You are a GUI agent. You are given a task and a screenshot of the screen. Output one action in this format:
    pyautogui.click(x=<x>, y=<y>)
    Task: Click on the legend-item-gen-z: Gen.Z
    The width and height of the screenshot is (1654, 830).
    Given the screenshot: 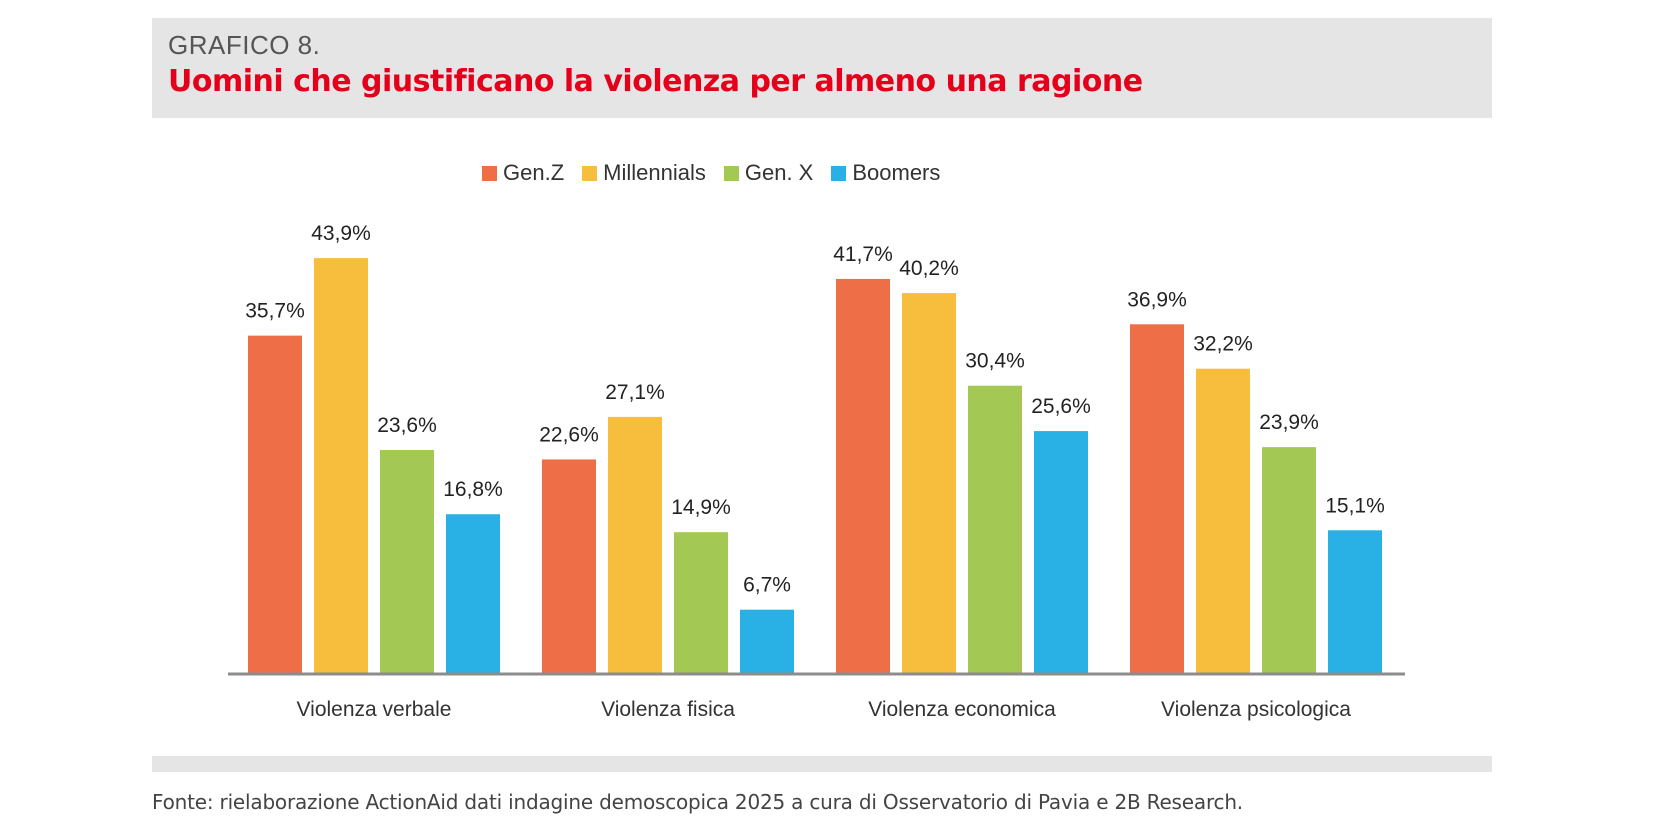 What is the action you would take?
    pyautogui.click(x=523, y=173)
    